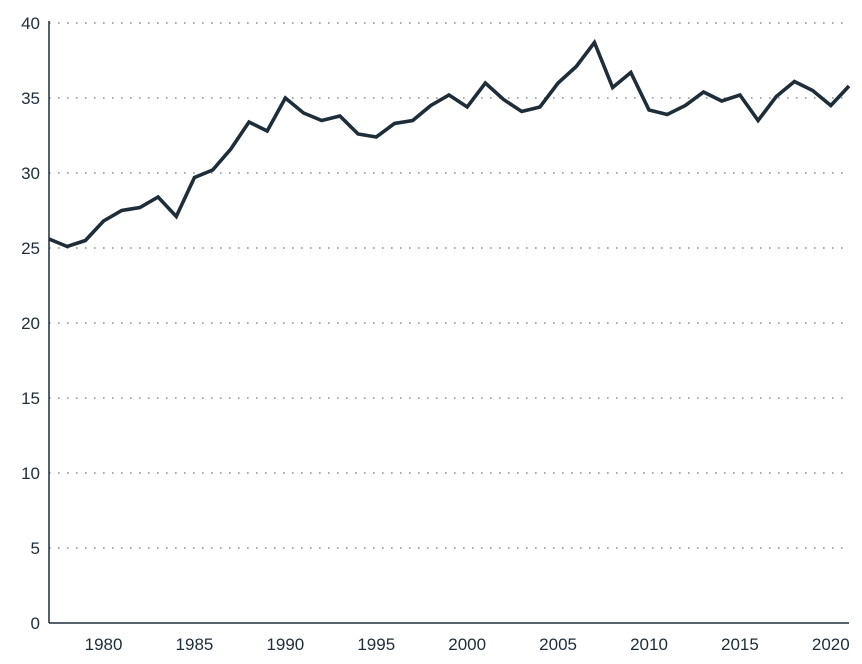 This screenshot has height=664, width=862. I want to click on x-tick-label: 1980, so click(104, 644).